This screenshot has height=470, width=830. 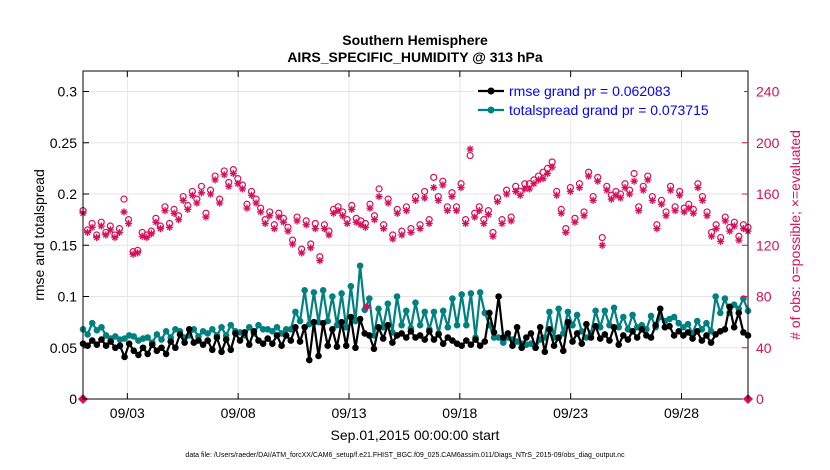 What do you see at coordinates (63, 143) in the screenshot?
I see `y-tick-label: 0.25` at bounding box center [63, 143].